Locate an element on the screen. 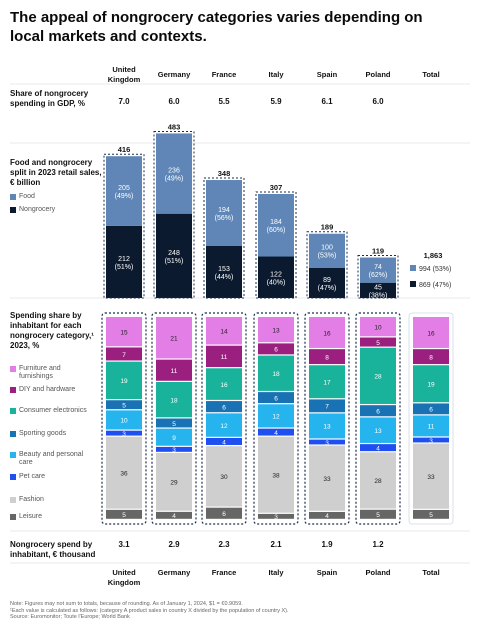 Image resolution: width=480 pixels, height=632 pixels. spending-value-consumer_electronics: 18 is located at coordinates (276, 374).